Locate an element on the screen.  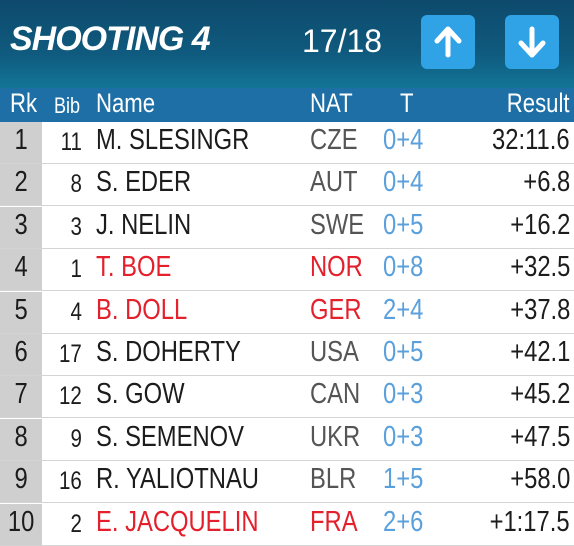
nat-text: AUT is located at coordinates (334, 182).